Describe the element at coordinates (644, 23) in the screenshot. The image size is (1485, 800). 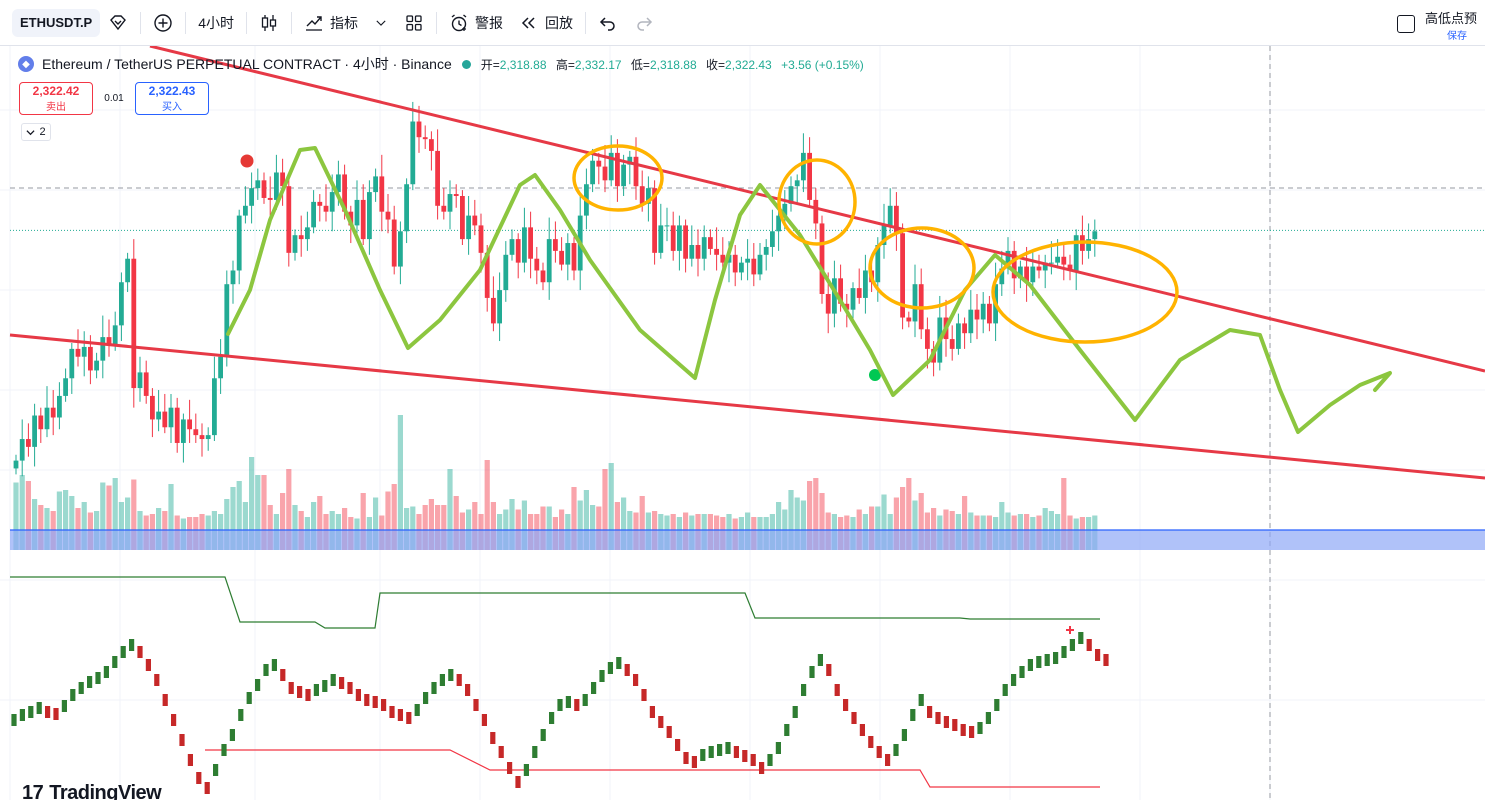
I see `redo-button` at that location.